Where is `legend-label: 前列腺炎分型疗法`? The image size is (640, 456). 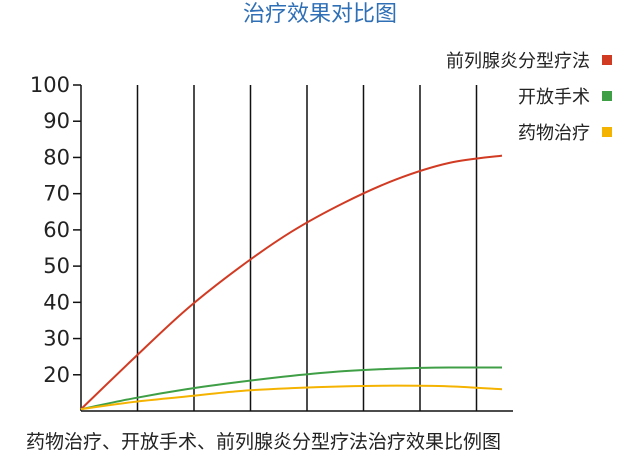 legend-label: 前列腺炎分型疗法 is located at coordinates (518, 61).